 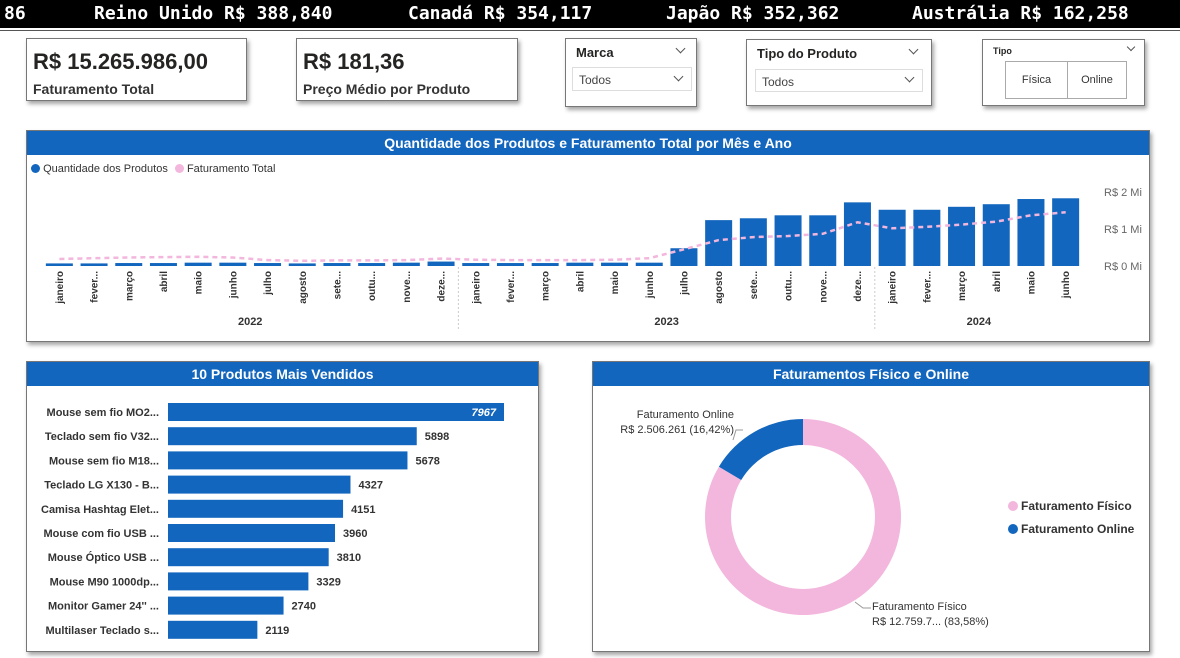 What do you see at coordinates (979, 322) in the screenshot?
I see `year-label: 2024` at bounding box center [979, 322].